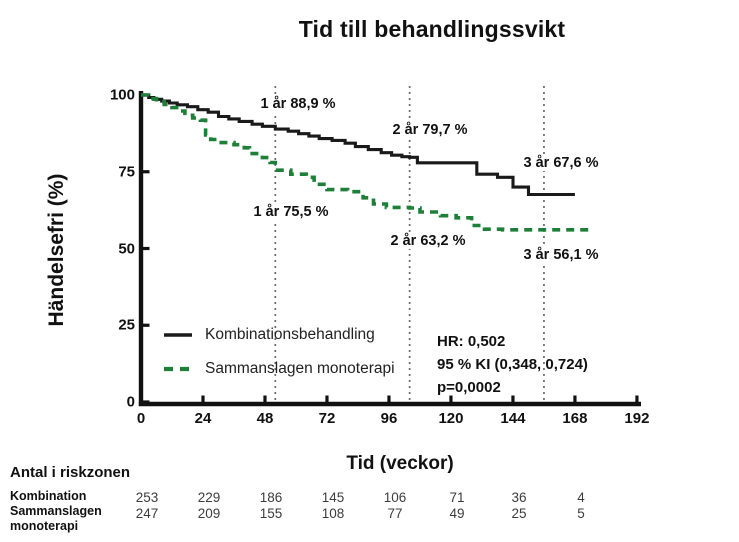 The height and width of the screenshot is (542, 739). Describe the element at coordinates (389, 418) in the screenshot. I see `x-tick-label: 96` at that location.